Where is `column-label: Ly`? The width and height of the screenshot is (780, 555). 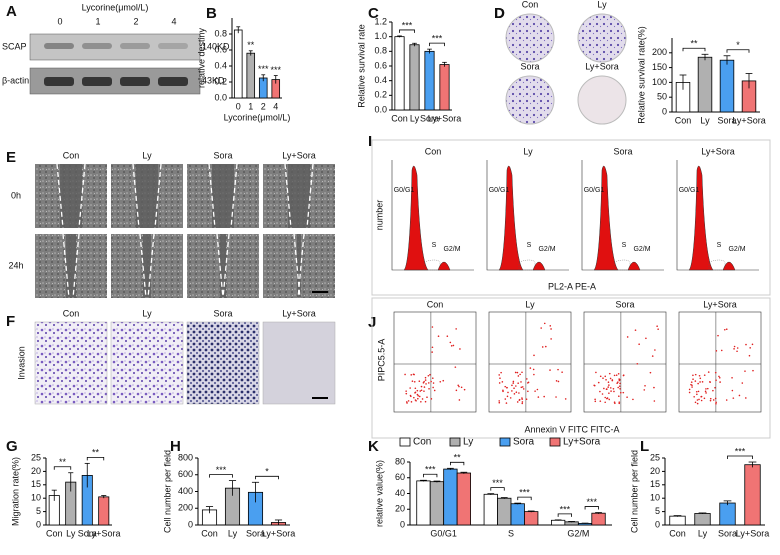
column-label: Ly is located at coordinates (530, 304).